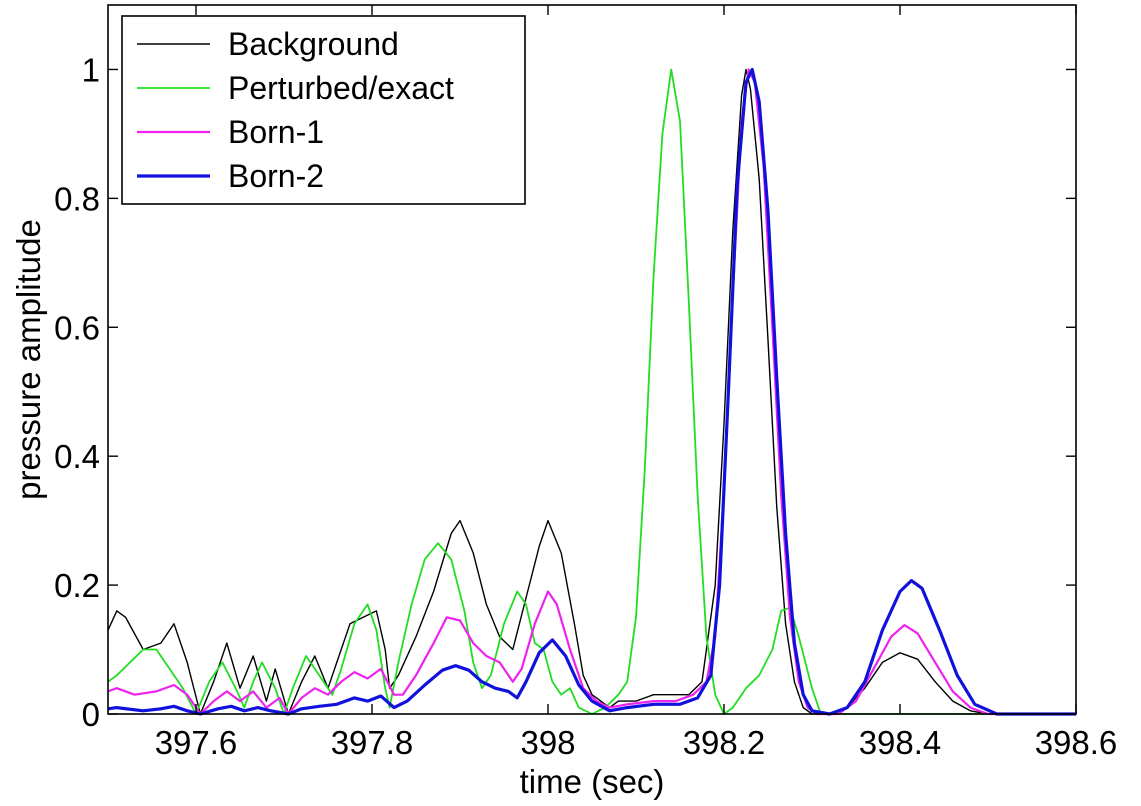 This screenshot has width=1141, height=806. What do you see at coordinates (724, 742) in the screenshot?
I see `x-tick-label: 398.2` at bounding box center [724, 742].